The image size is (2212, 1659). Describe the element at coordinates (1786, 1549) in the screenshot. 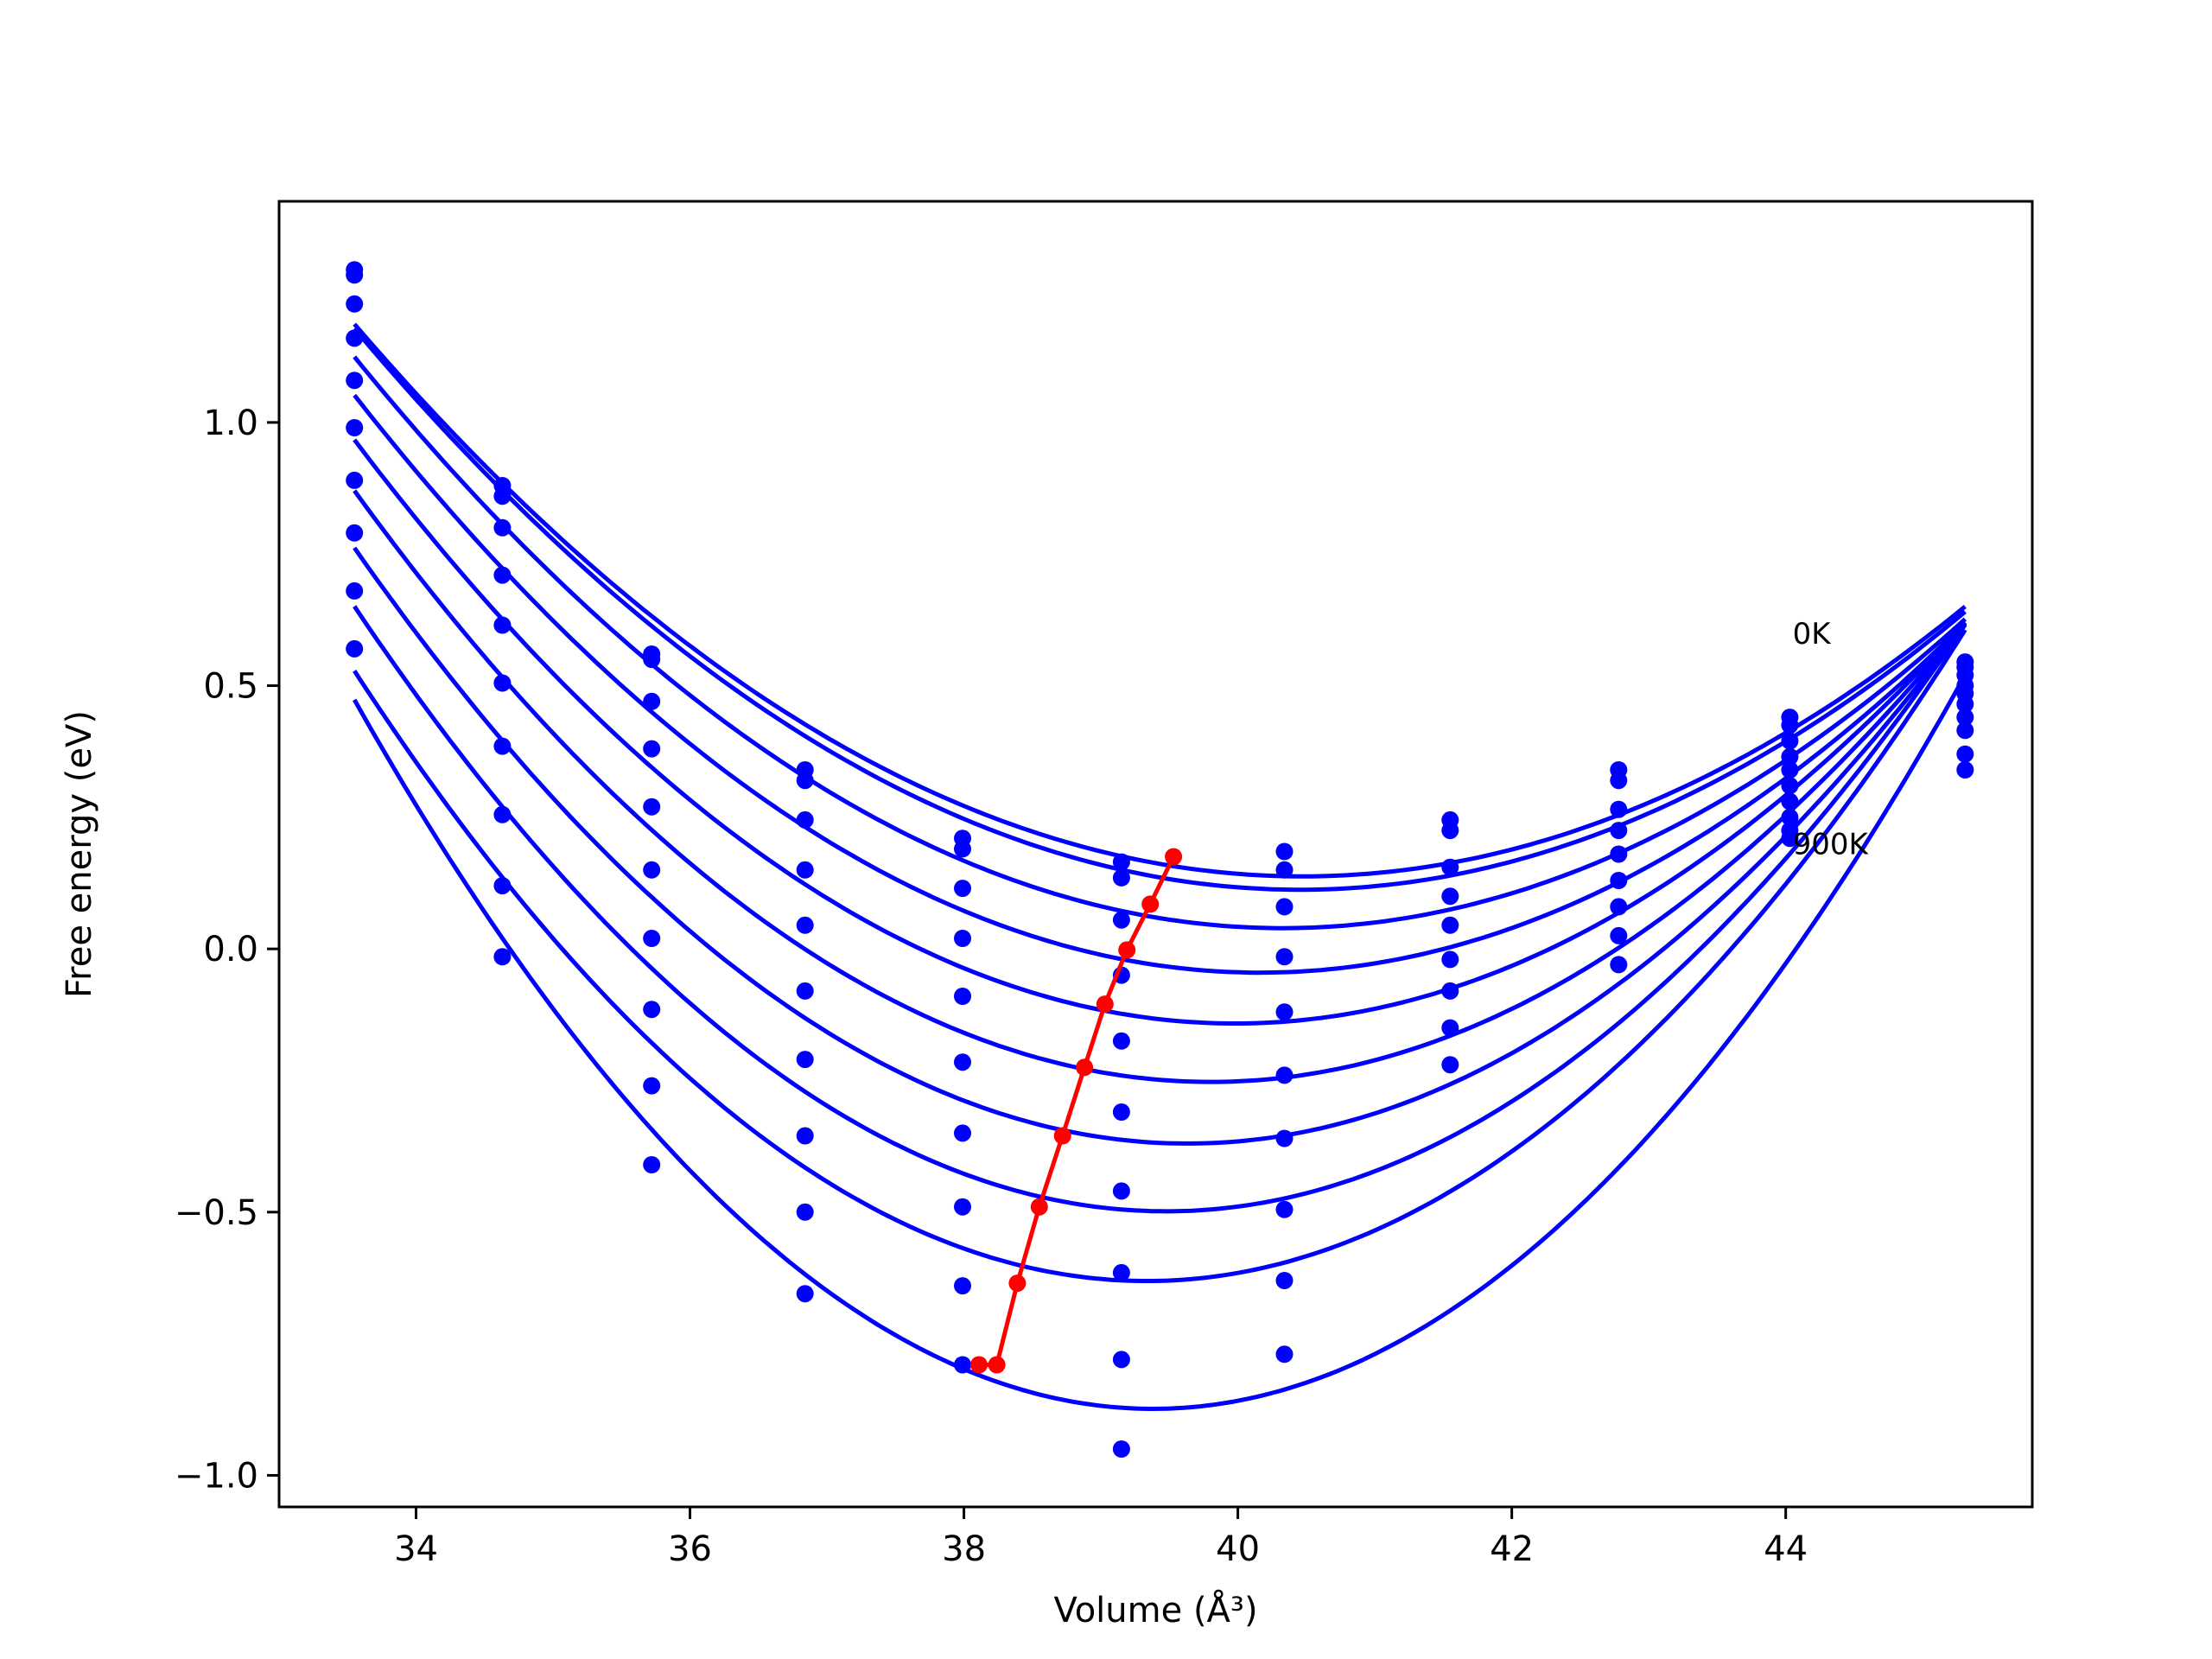

I see `x-tick-label: 44` at that location.